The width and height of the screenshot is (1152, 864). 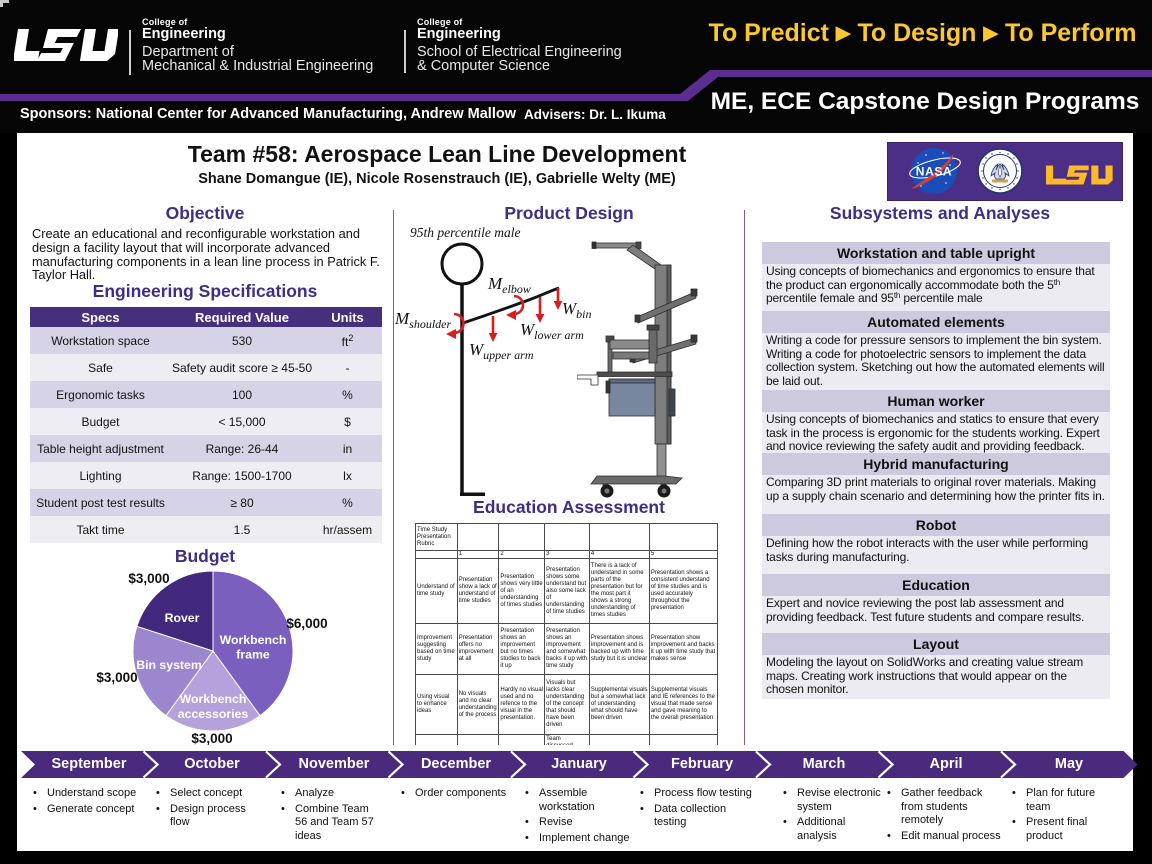 What do you see at coordinates (213, 714) in the screenshot?
I see `svg-text: accessories` at bounding box center [213, 714].